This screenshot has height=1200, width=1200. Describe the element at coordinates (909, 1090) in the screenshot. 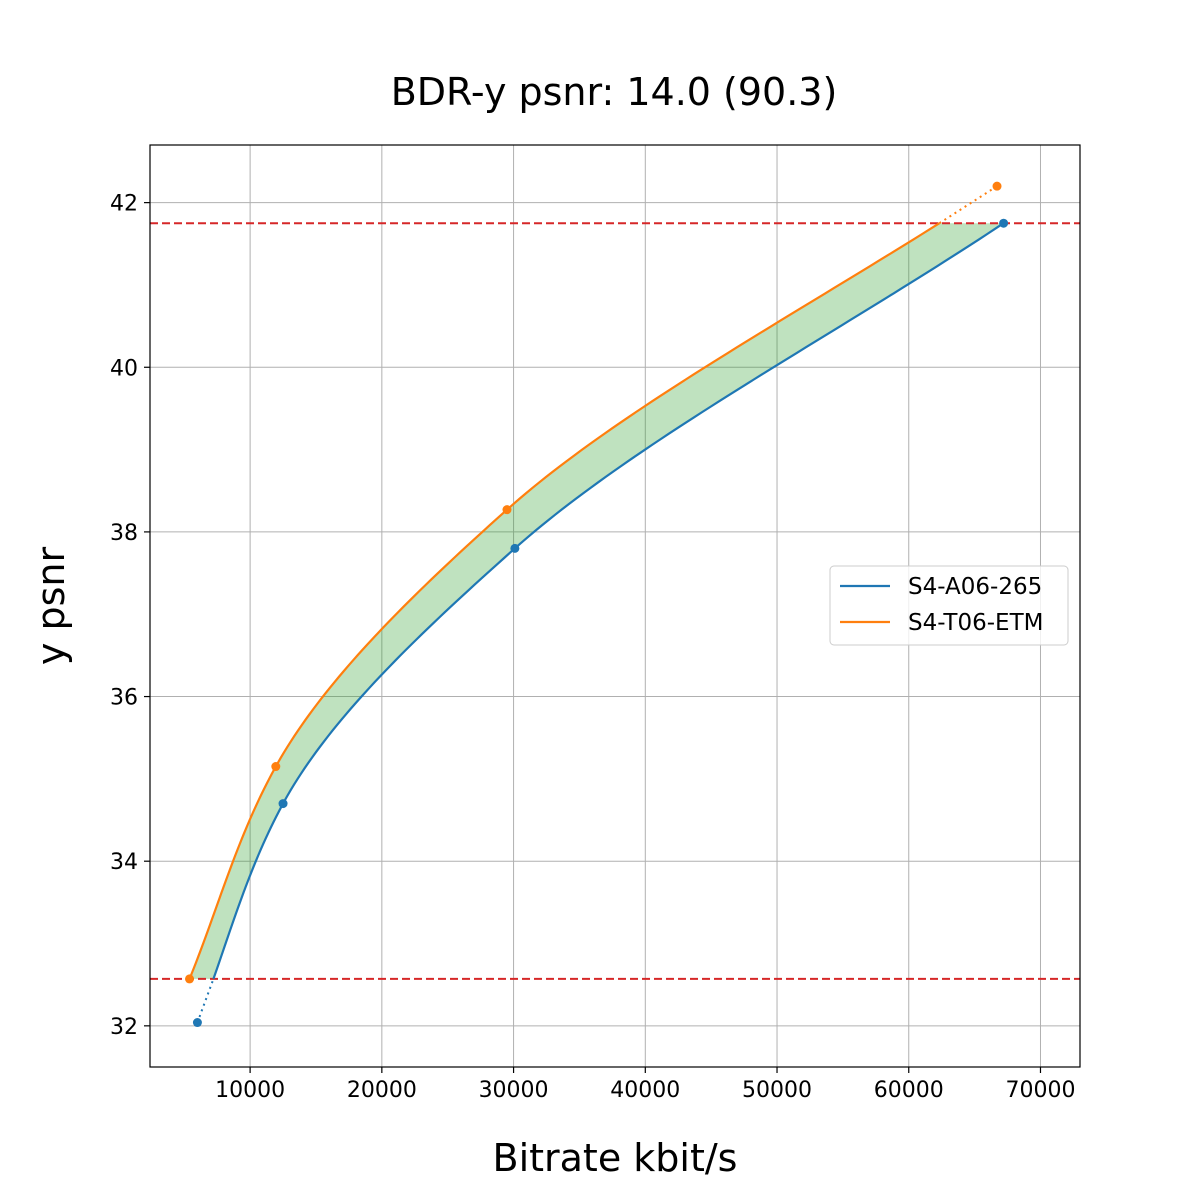

I see `x-tick-label: 60000` at that location.